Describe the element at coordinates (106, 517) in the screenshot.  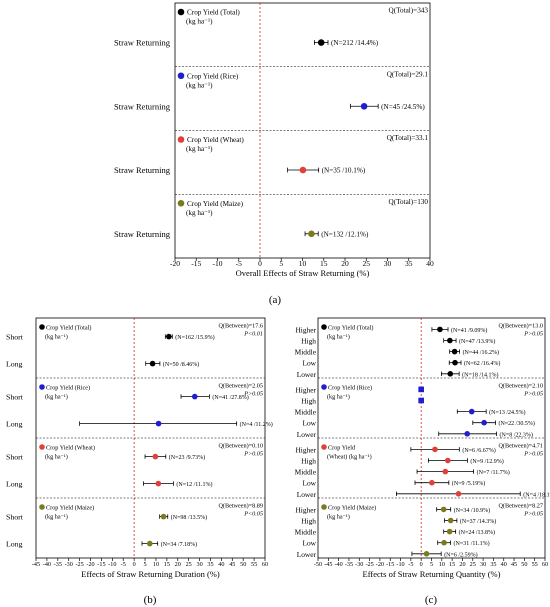
I see `data-row: Short (N=98 /13.5%)` at that location.